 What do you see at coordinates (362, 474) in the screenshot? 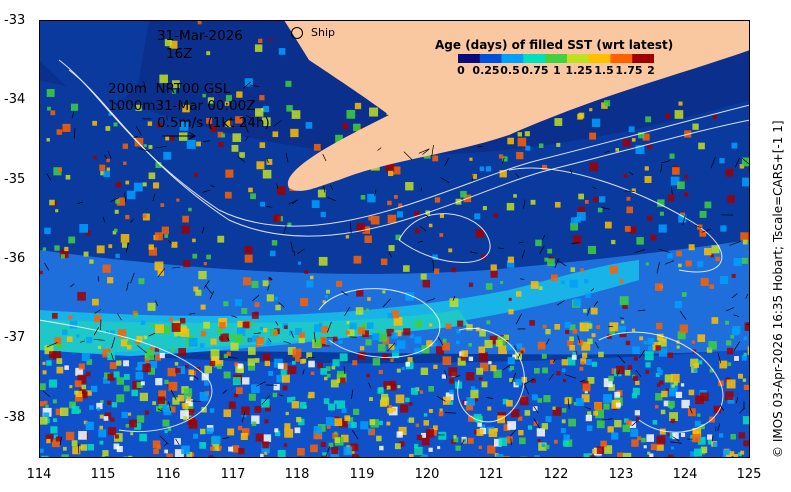
I see `lon-tick: 119` at bounding box center [362, 474].